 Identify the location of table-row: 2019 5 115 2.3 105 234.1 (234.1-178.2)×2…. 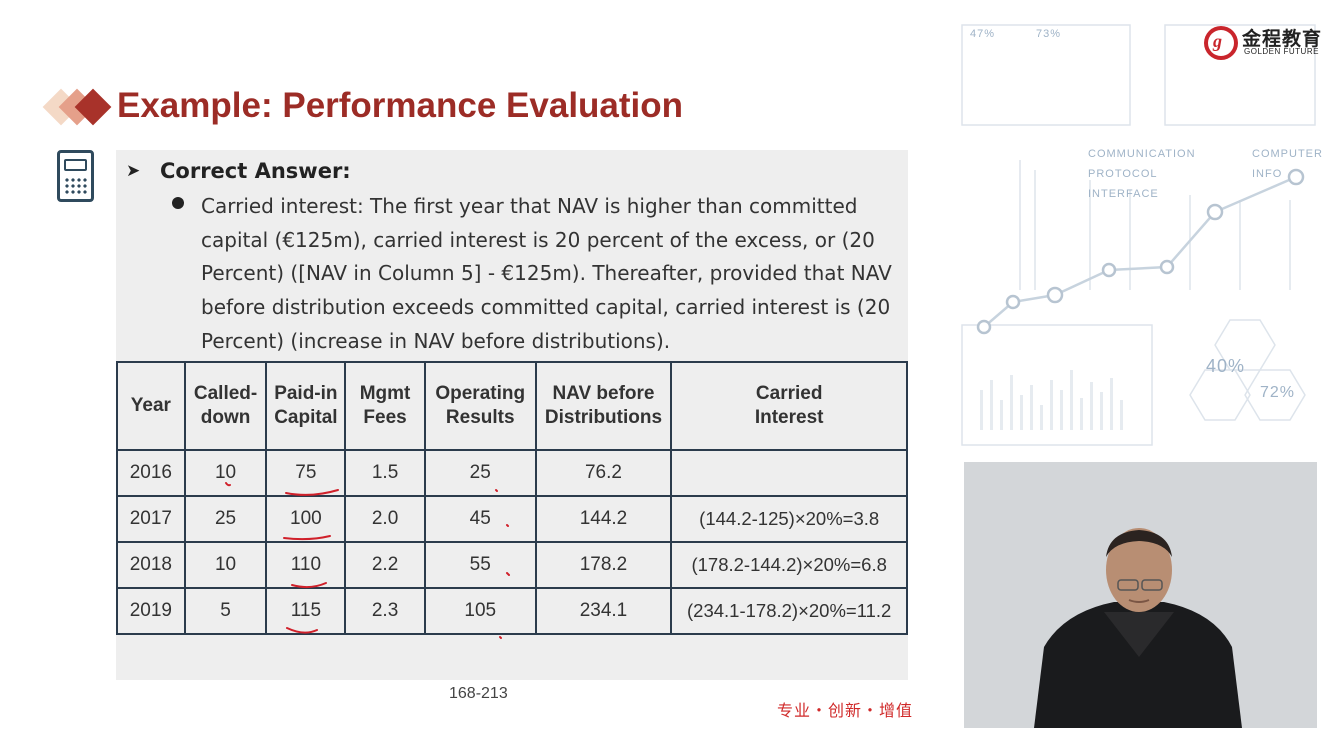
(512, 611).